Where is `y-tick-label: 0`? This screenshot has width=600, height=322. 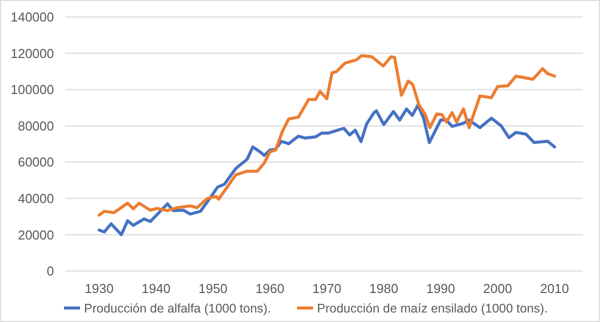 y-tick-label: 0 is located at coordinates (50, 271).